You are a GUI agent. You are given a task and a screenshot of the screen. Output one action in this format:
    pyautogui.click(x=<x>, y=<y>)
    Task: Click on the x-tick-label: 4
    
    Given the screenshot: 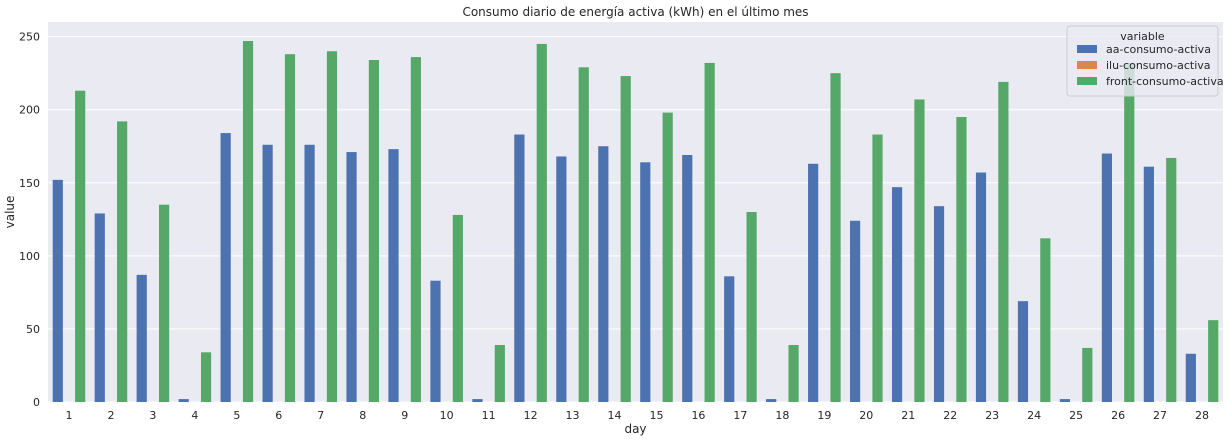 What is the action you would take?
    pyautogui.click(x=194, y=415)
    